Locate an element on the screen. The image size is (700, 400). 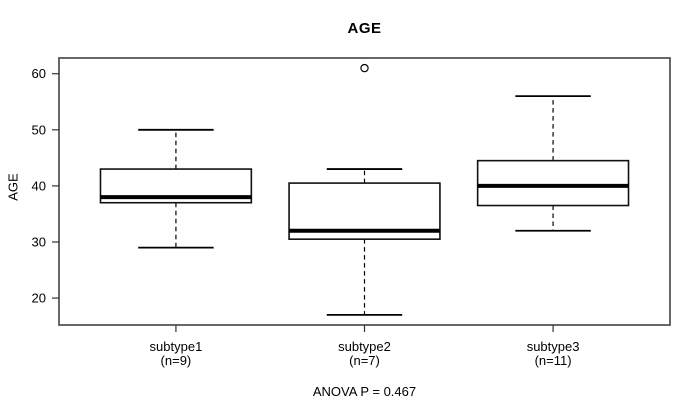
anova-annotation: ANOVA P = 0.467 is located at coordinates (364, 391).